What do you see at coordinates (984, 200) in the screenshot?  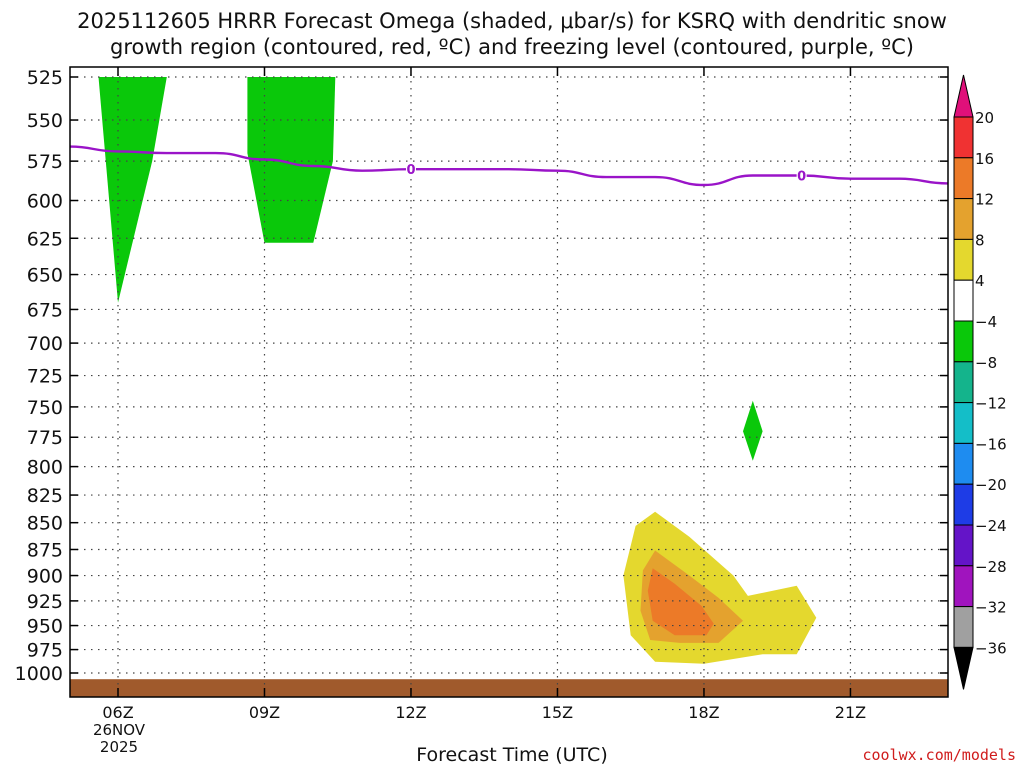 I see `colorbar-label: 12` at bounding box center [984, 200].